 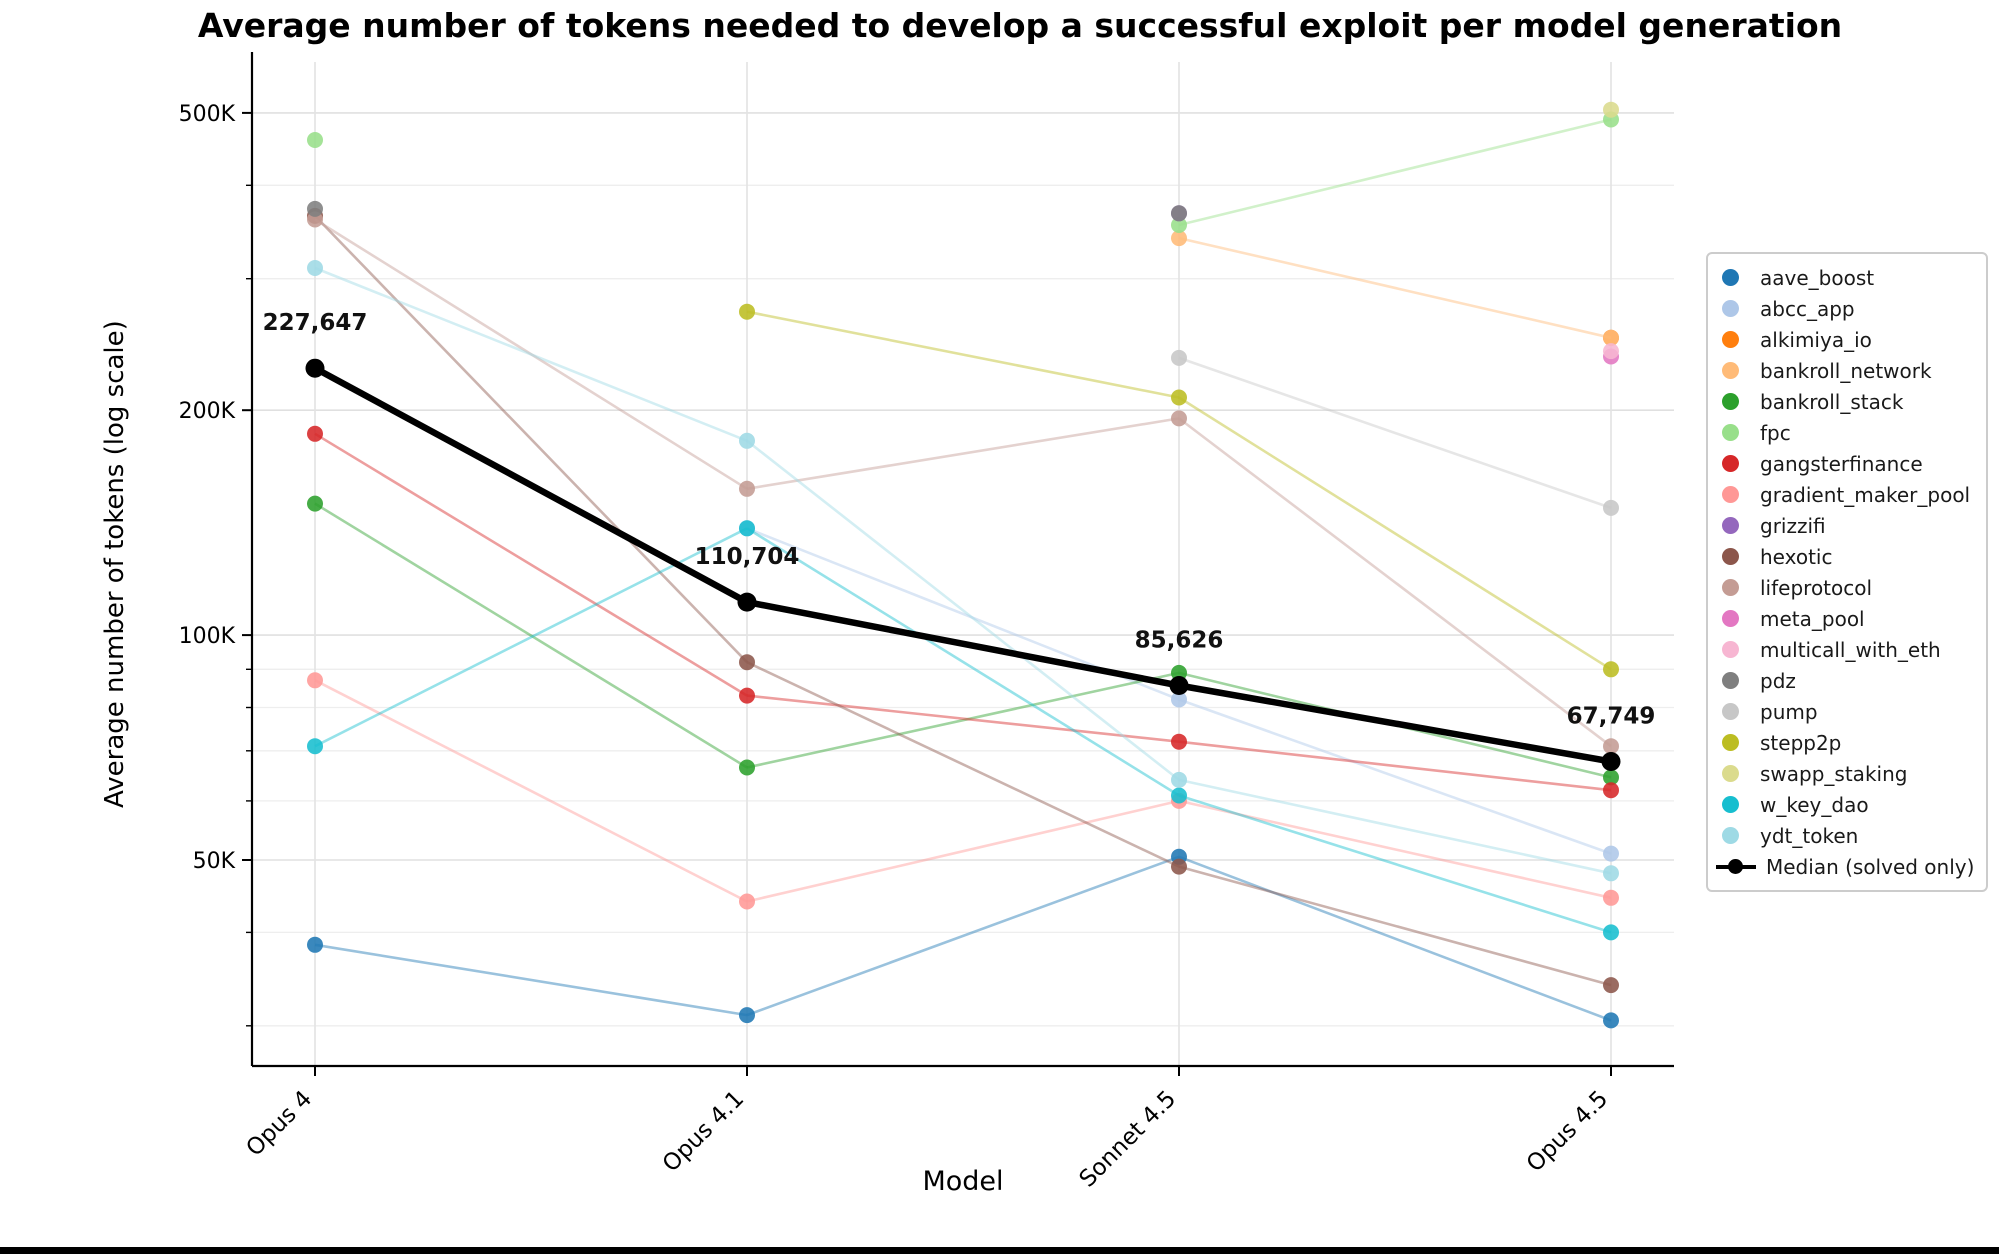 I want to click on series-bankroll_network, so click(x=1395, y=288).